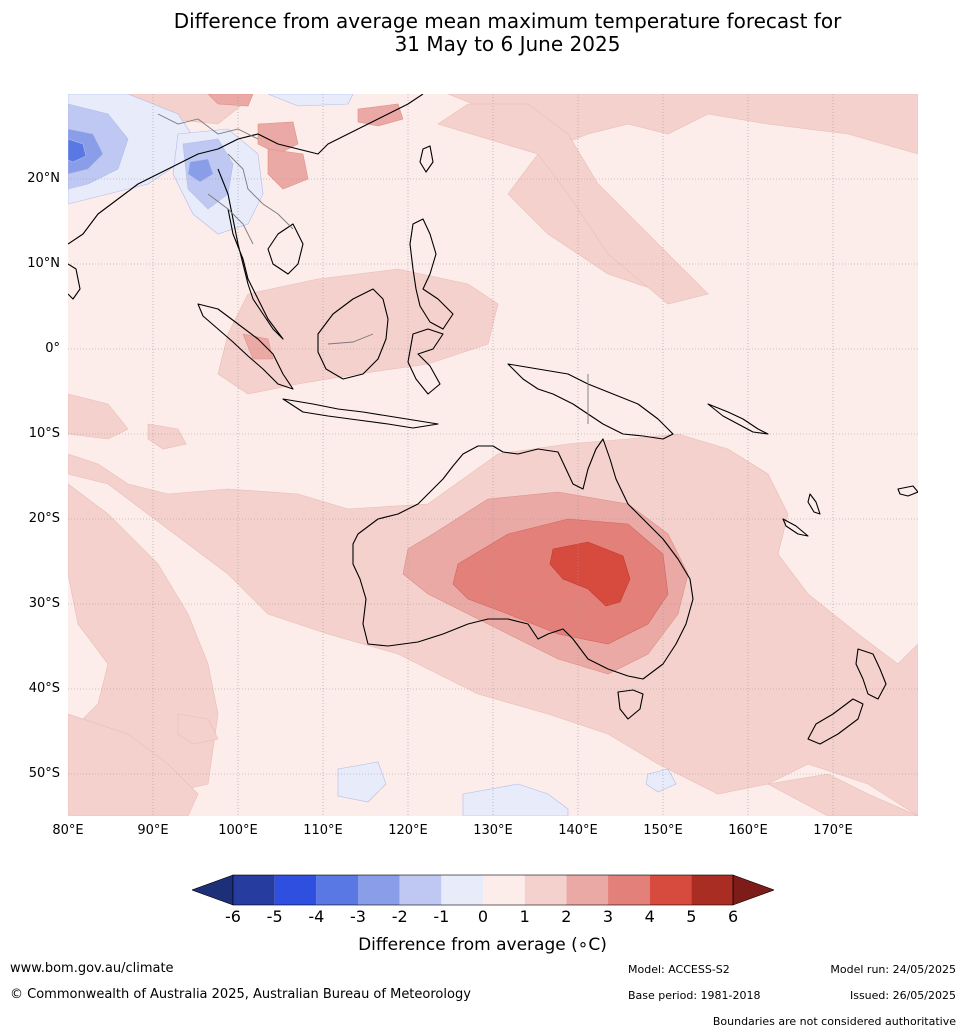  Describe the element at coordinates (738, 419) in the screenshot. I see `solomon-islands-coastline` at that location.